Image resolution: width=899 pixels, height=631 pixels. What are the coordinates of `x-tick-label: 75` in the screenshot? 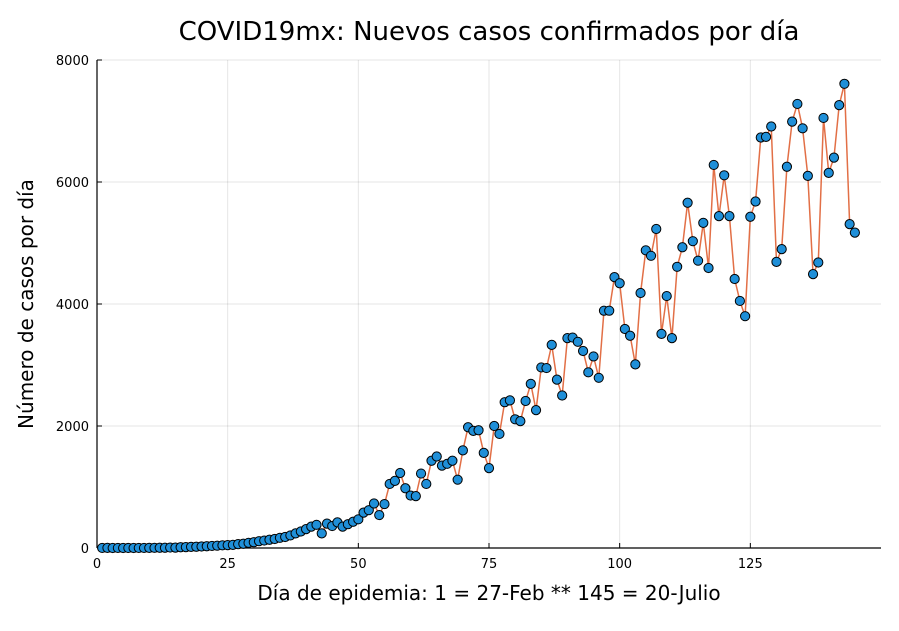 It's located at (489, 564).